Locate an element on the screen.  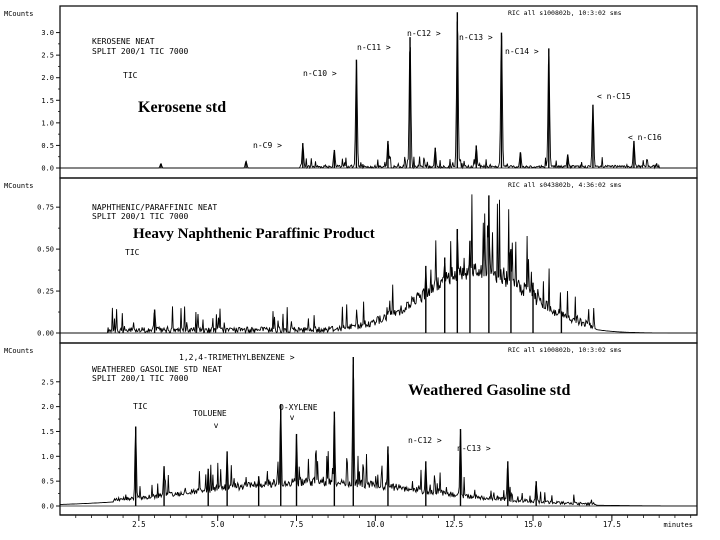
peak-label: O-XYLENE is located at coordinates (298, 407).